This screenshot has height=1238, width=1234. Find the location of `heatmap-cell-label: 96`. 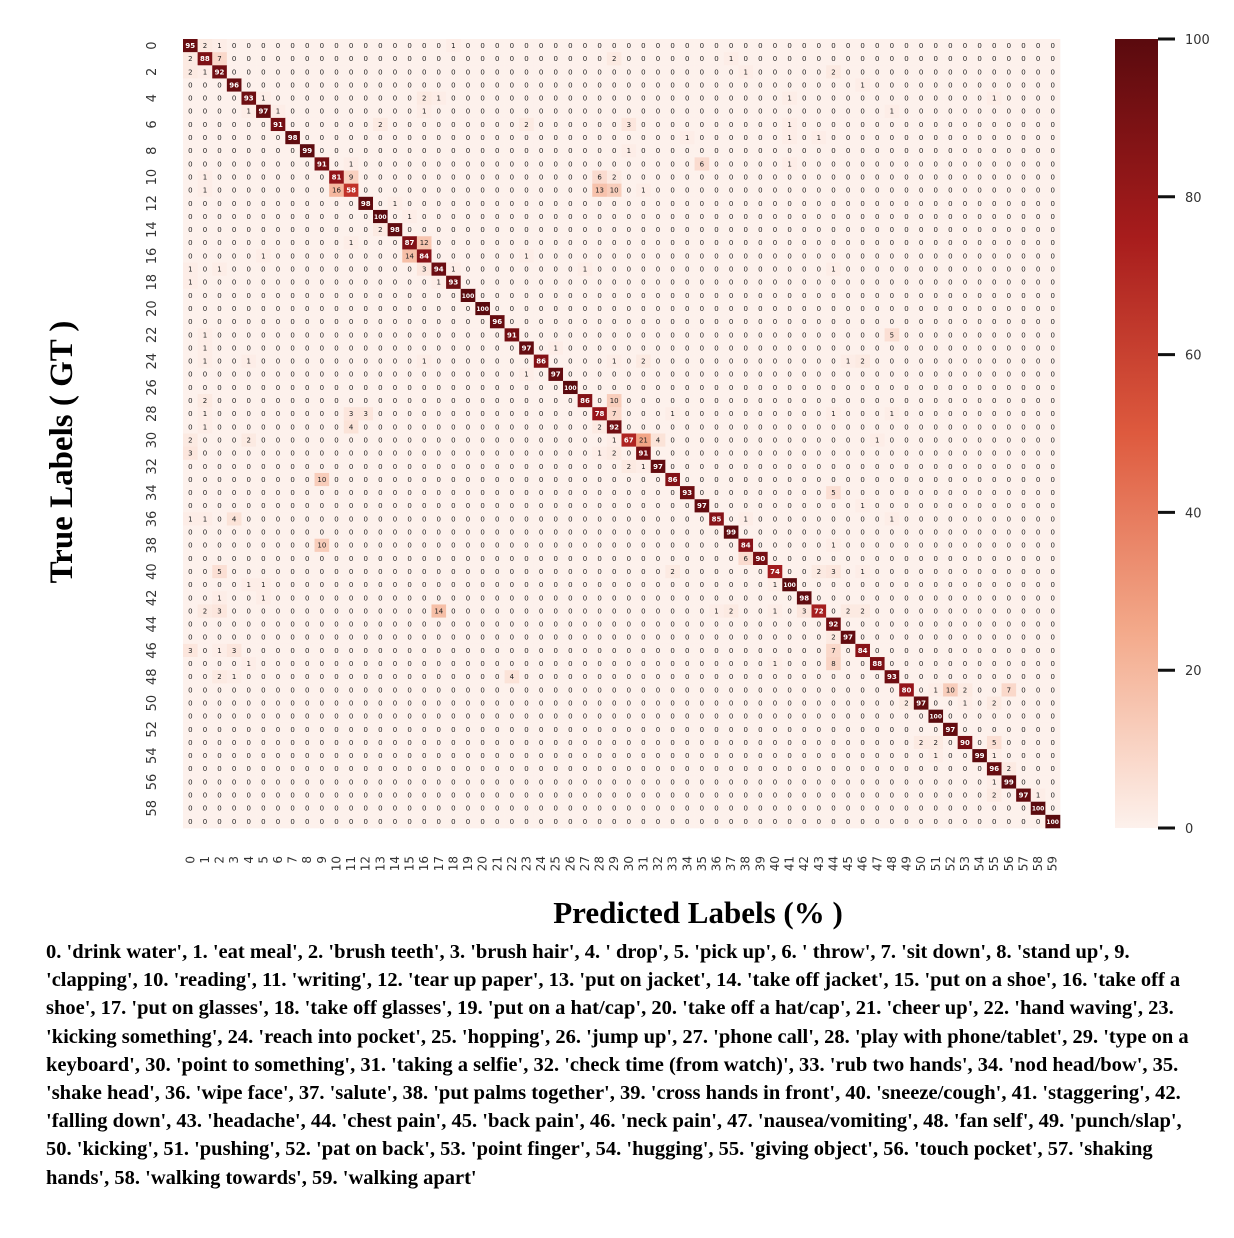

heatmap-cell-label: 96 is located at coordinates (497, 322).